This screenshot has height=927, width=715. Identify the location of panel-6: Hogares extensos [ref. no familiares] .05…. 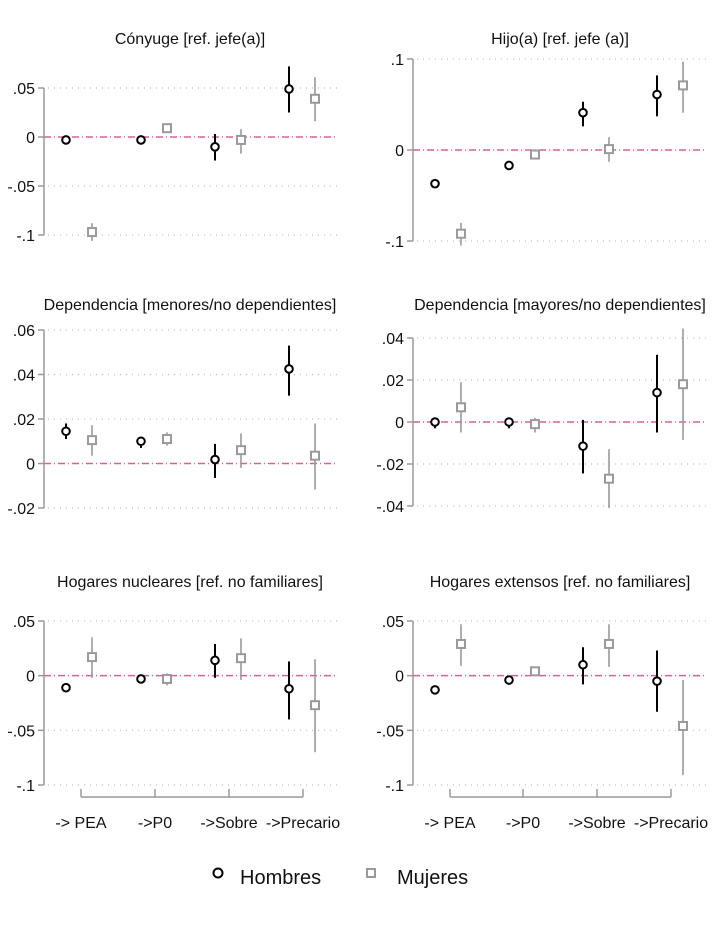
(542, 703).